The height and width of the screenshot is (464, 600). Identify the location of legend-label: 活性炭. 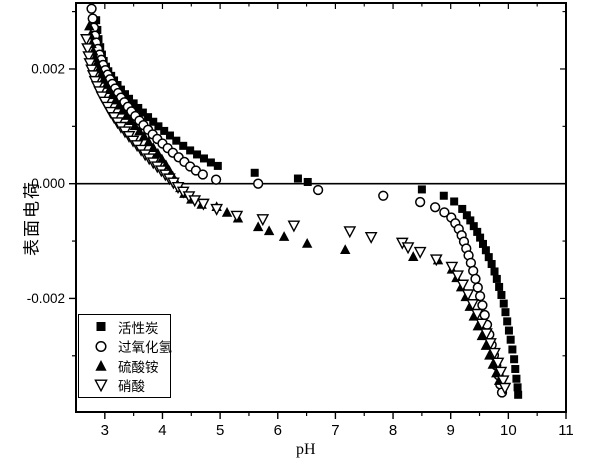
(138, 328).